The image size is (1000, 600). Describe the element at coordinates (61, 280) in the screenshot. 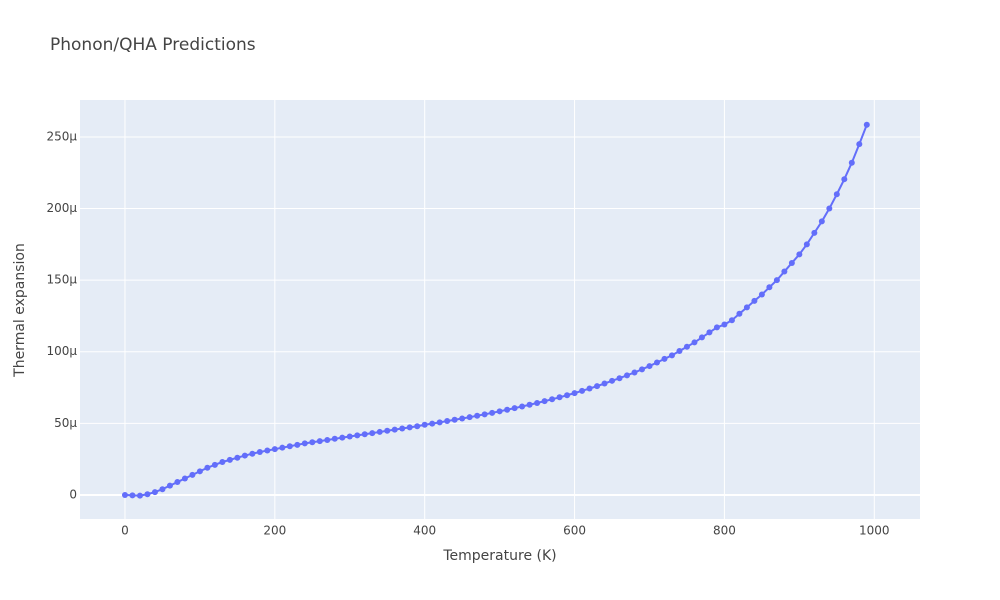

I see `y-tick-label: 150µ` at that location.